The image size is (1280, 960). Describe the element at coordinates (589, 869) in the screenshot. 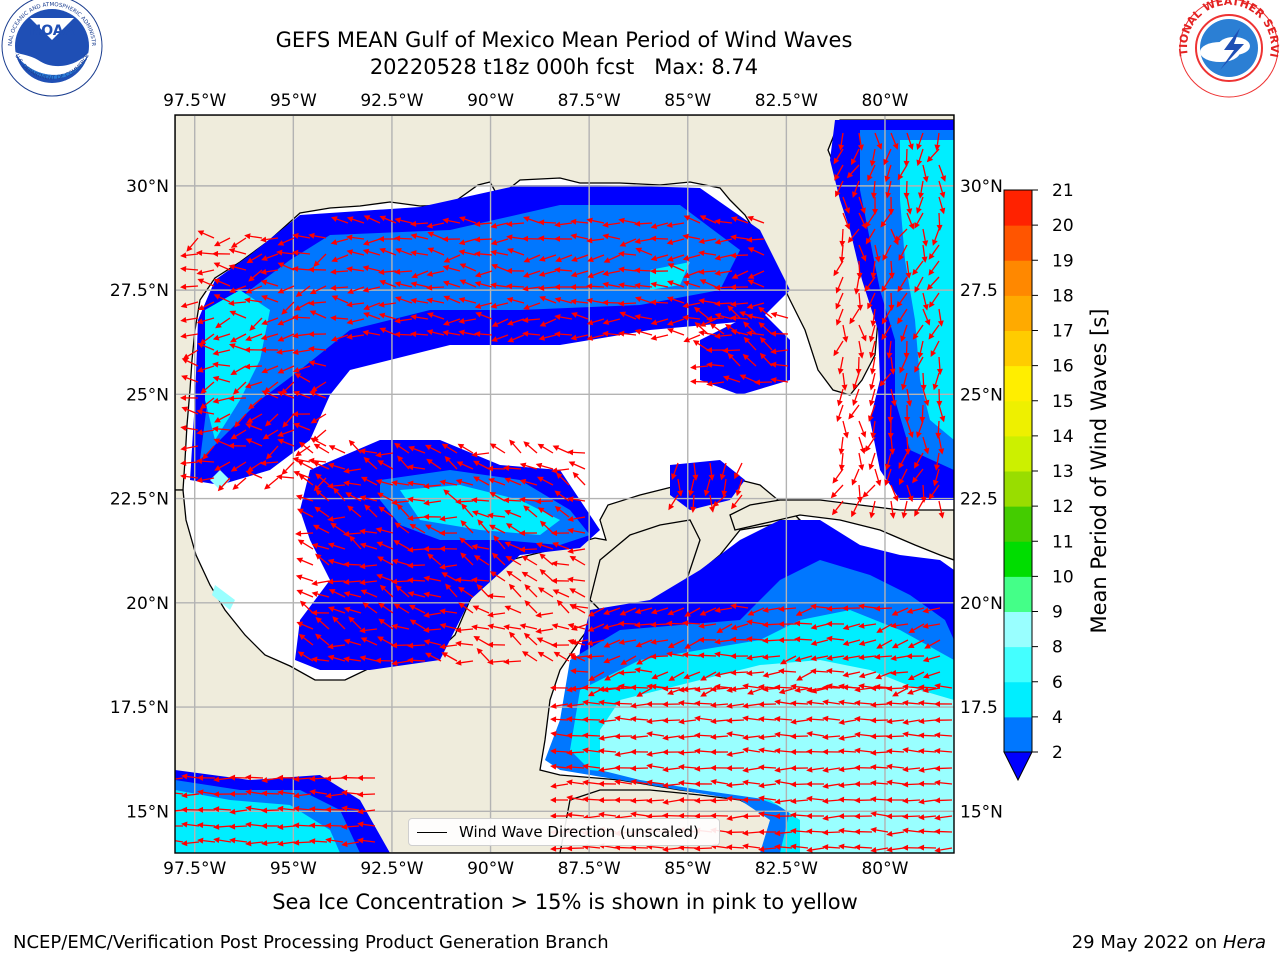

I see `lon-tick-label: 87.5°W` at that location.